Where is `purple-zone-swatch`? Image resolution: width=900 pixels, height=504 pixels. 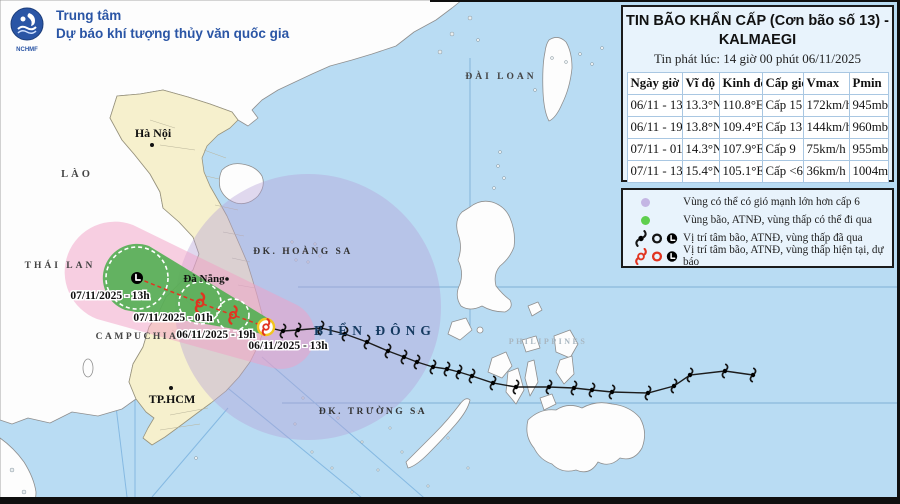 purple-zone-swatch is located at coordinates (645, 202).